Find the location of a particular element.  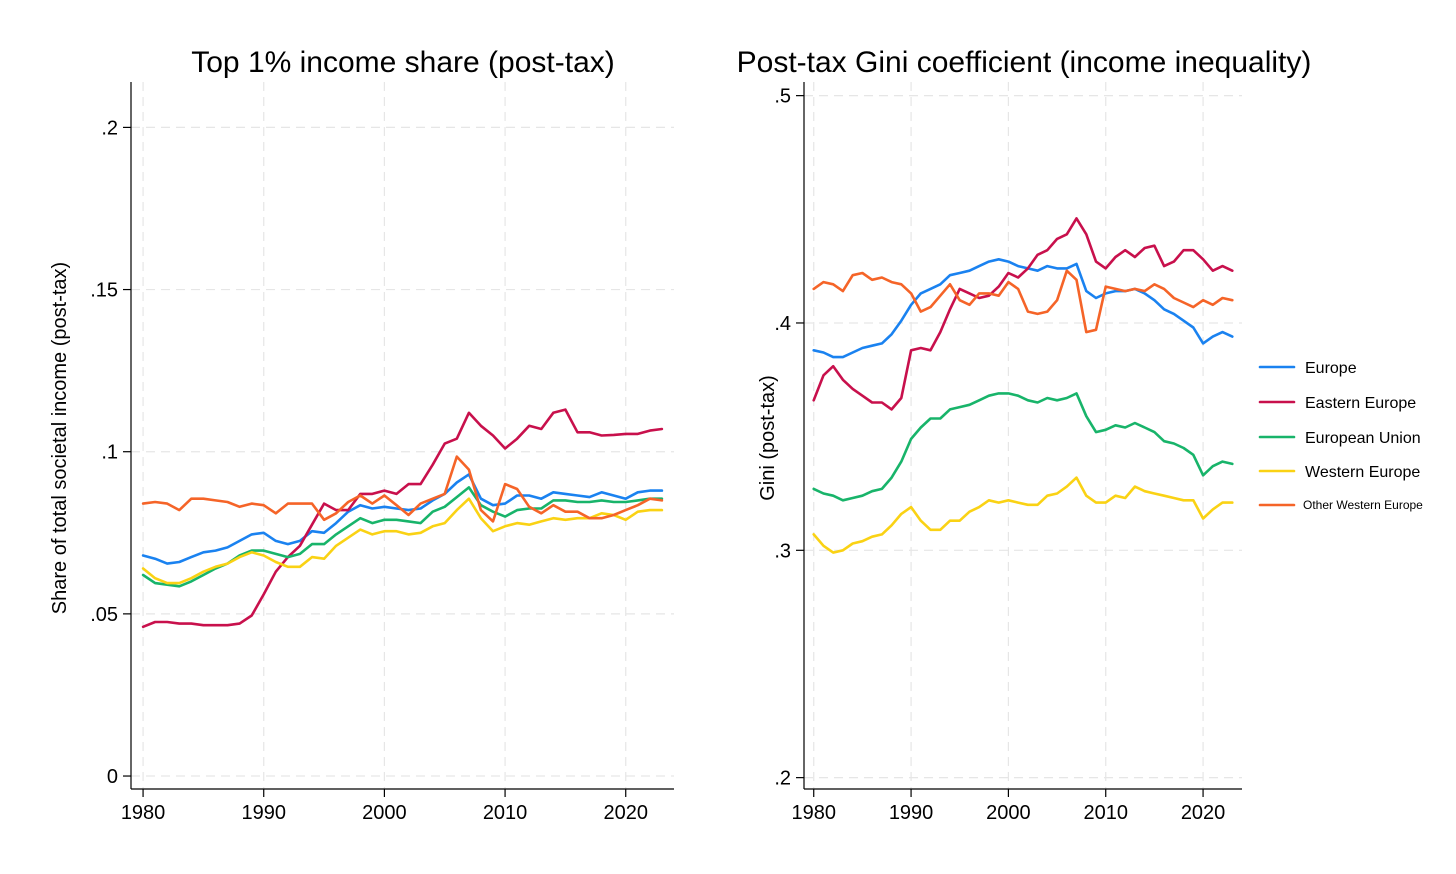

series-line-top1-other-western-europe is located at coordinates (402, 489).